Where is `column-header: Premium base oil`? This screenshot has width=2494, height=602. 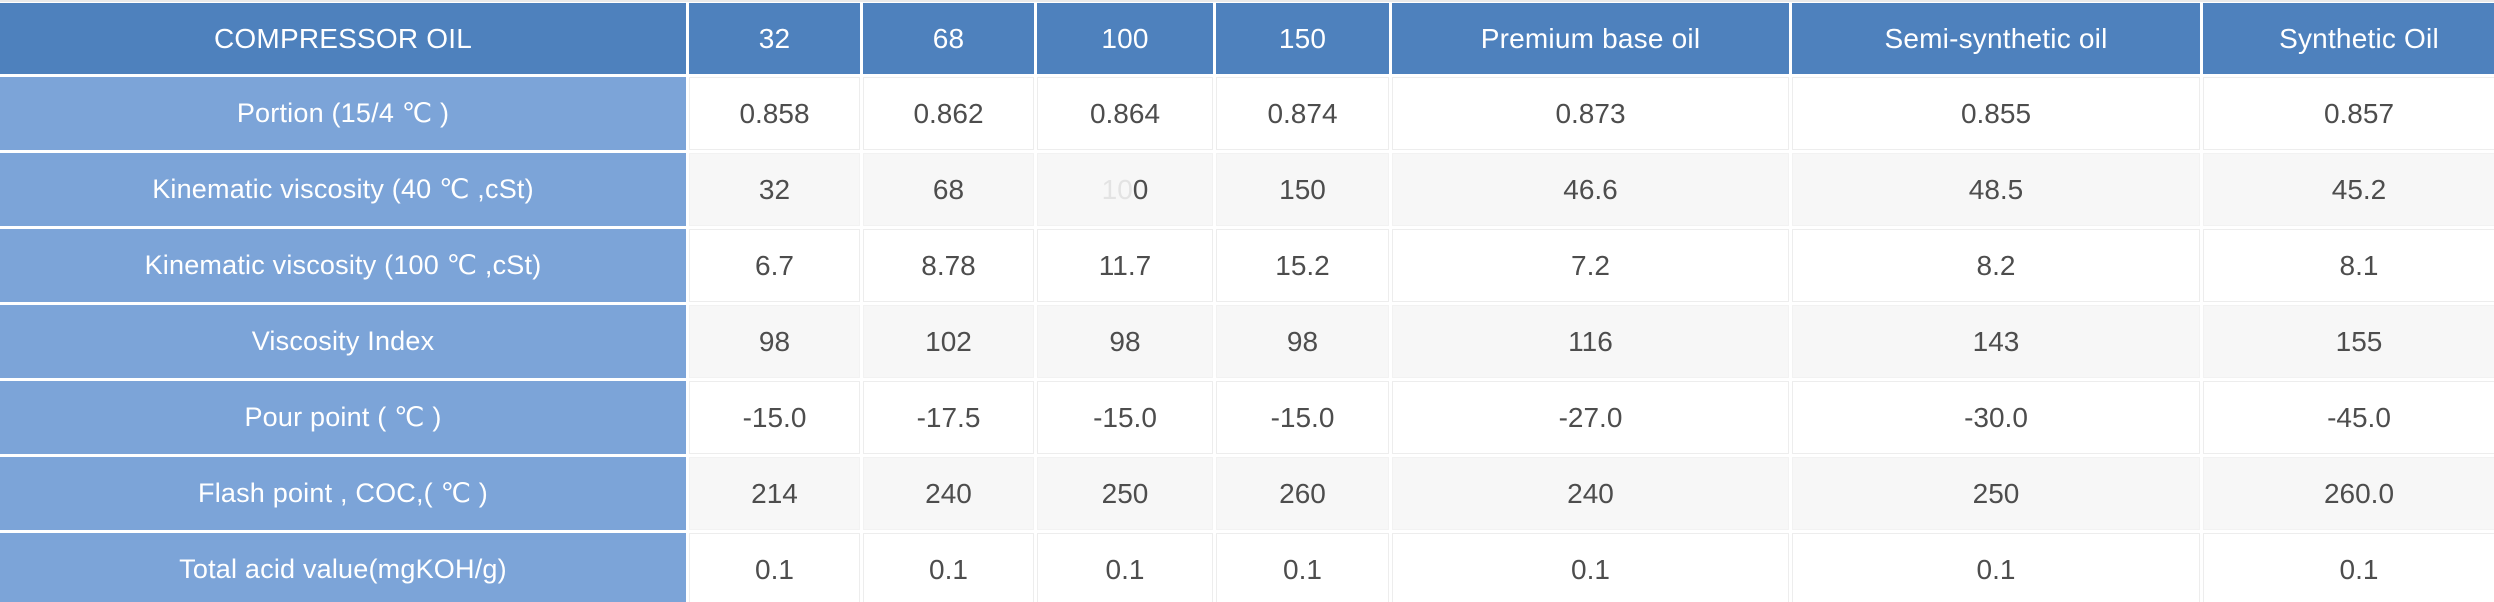
column-header: Premium base oil is located at coordinates (1590, 38).